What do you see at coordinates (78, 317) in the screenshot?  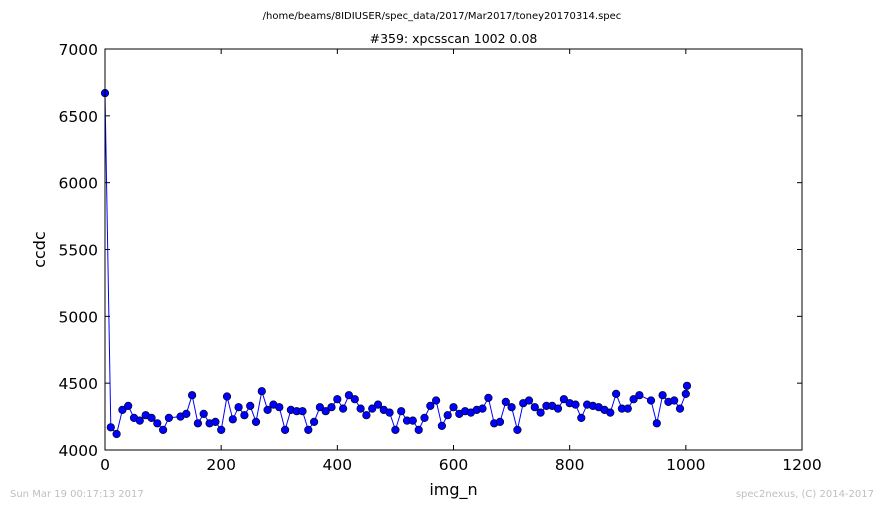 I see `y-tick-label: 5000` at bounding box center [78, 317].